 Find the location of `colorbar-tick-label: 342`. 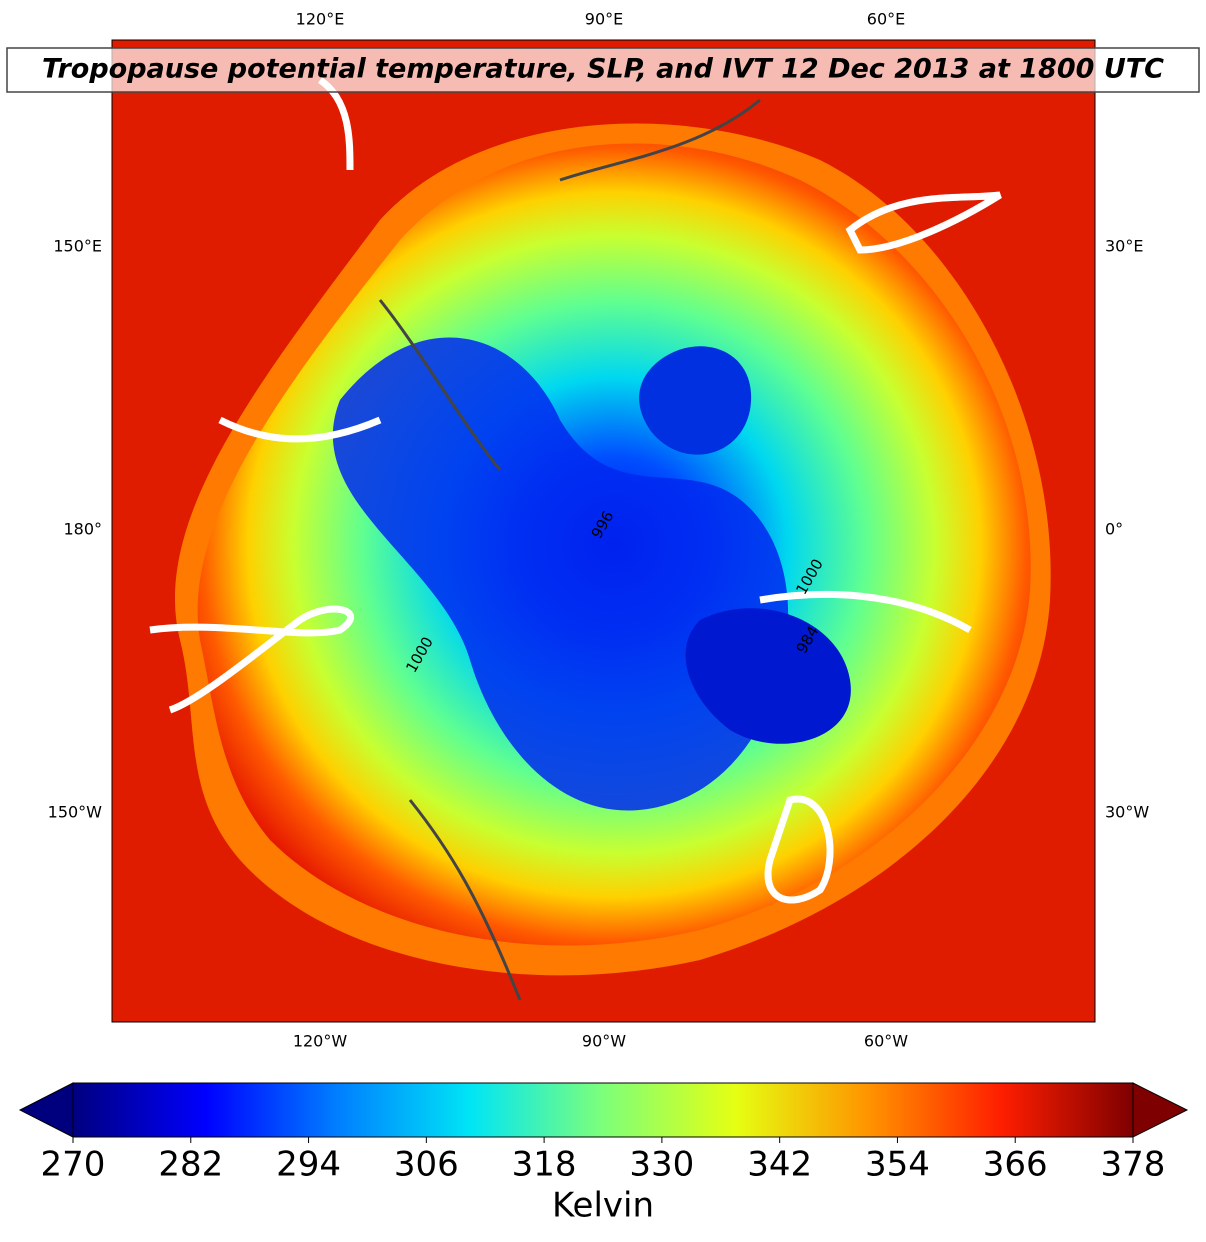

colorbar-tick-label: 342 is located at coordinates (779, 1165).